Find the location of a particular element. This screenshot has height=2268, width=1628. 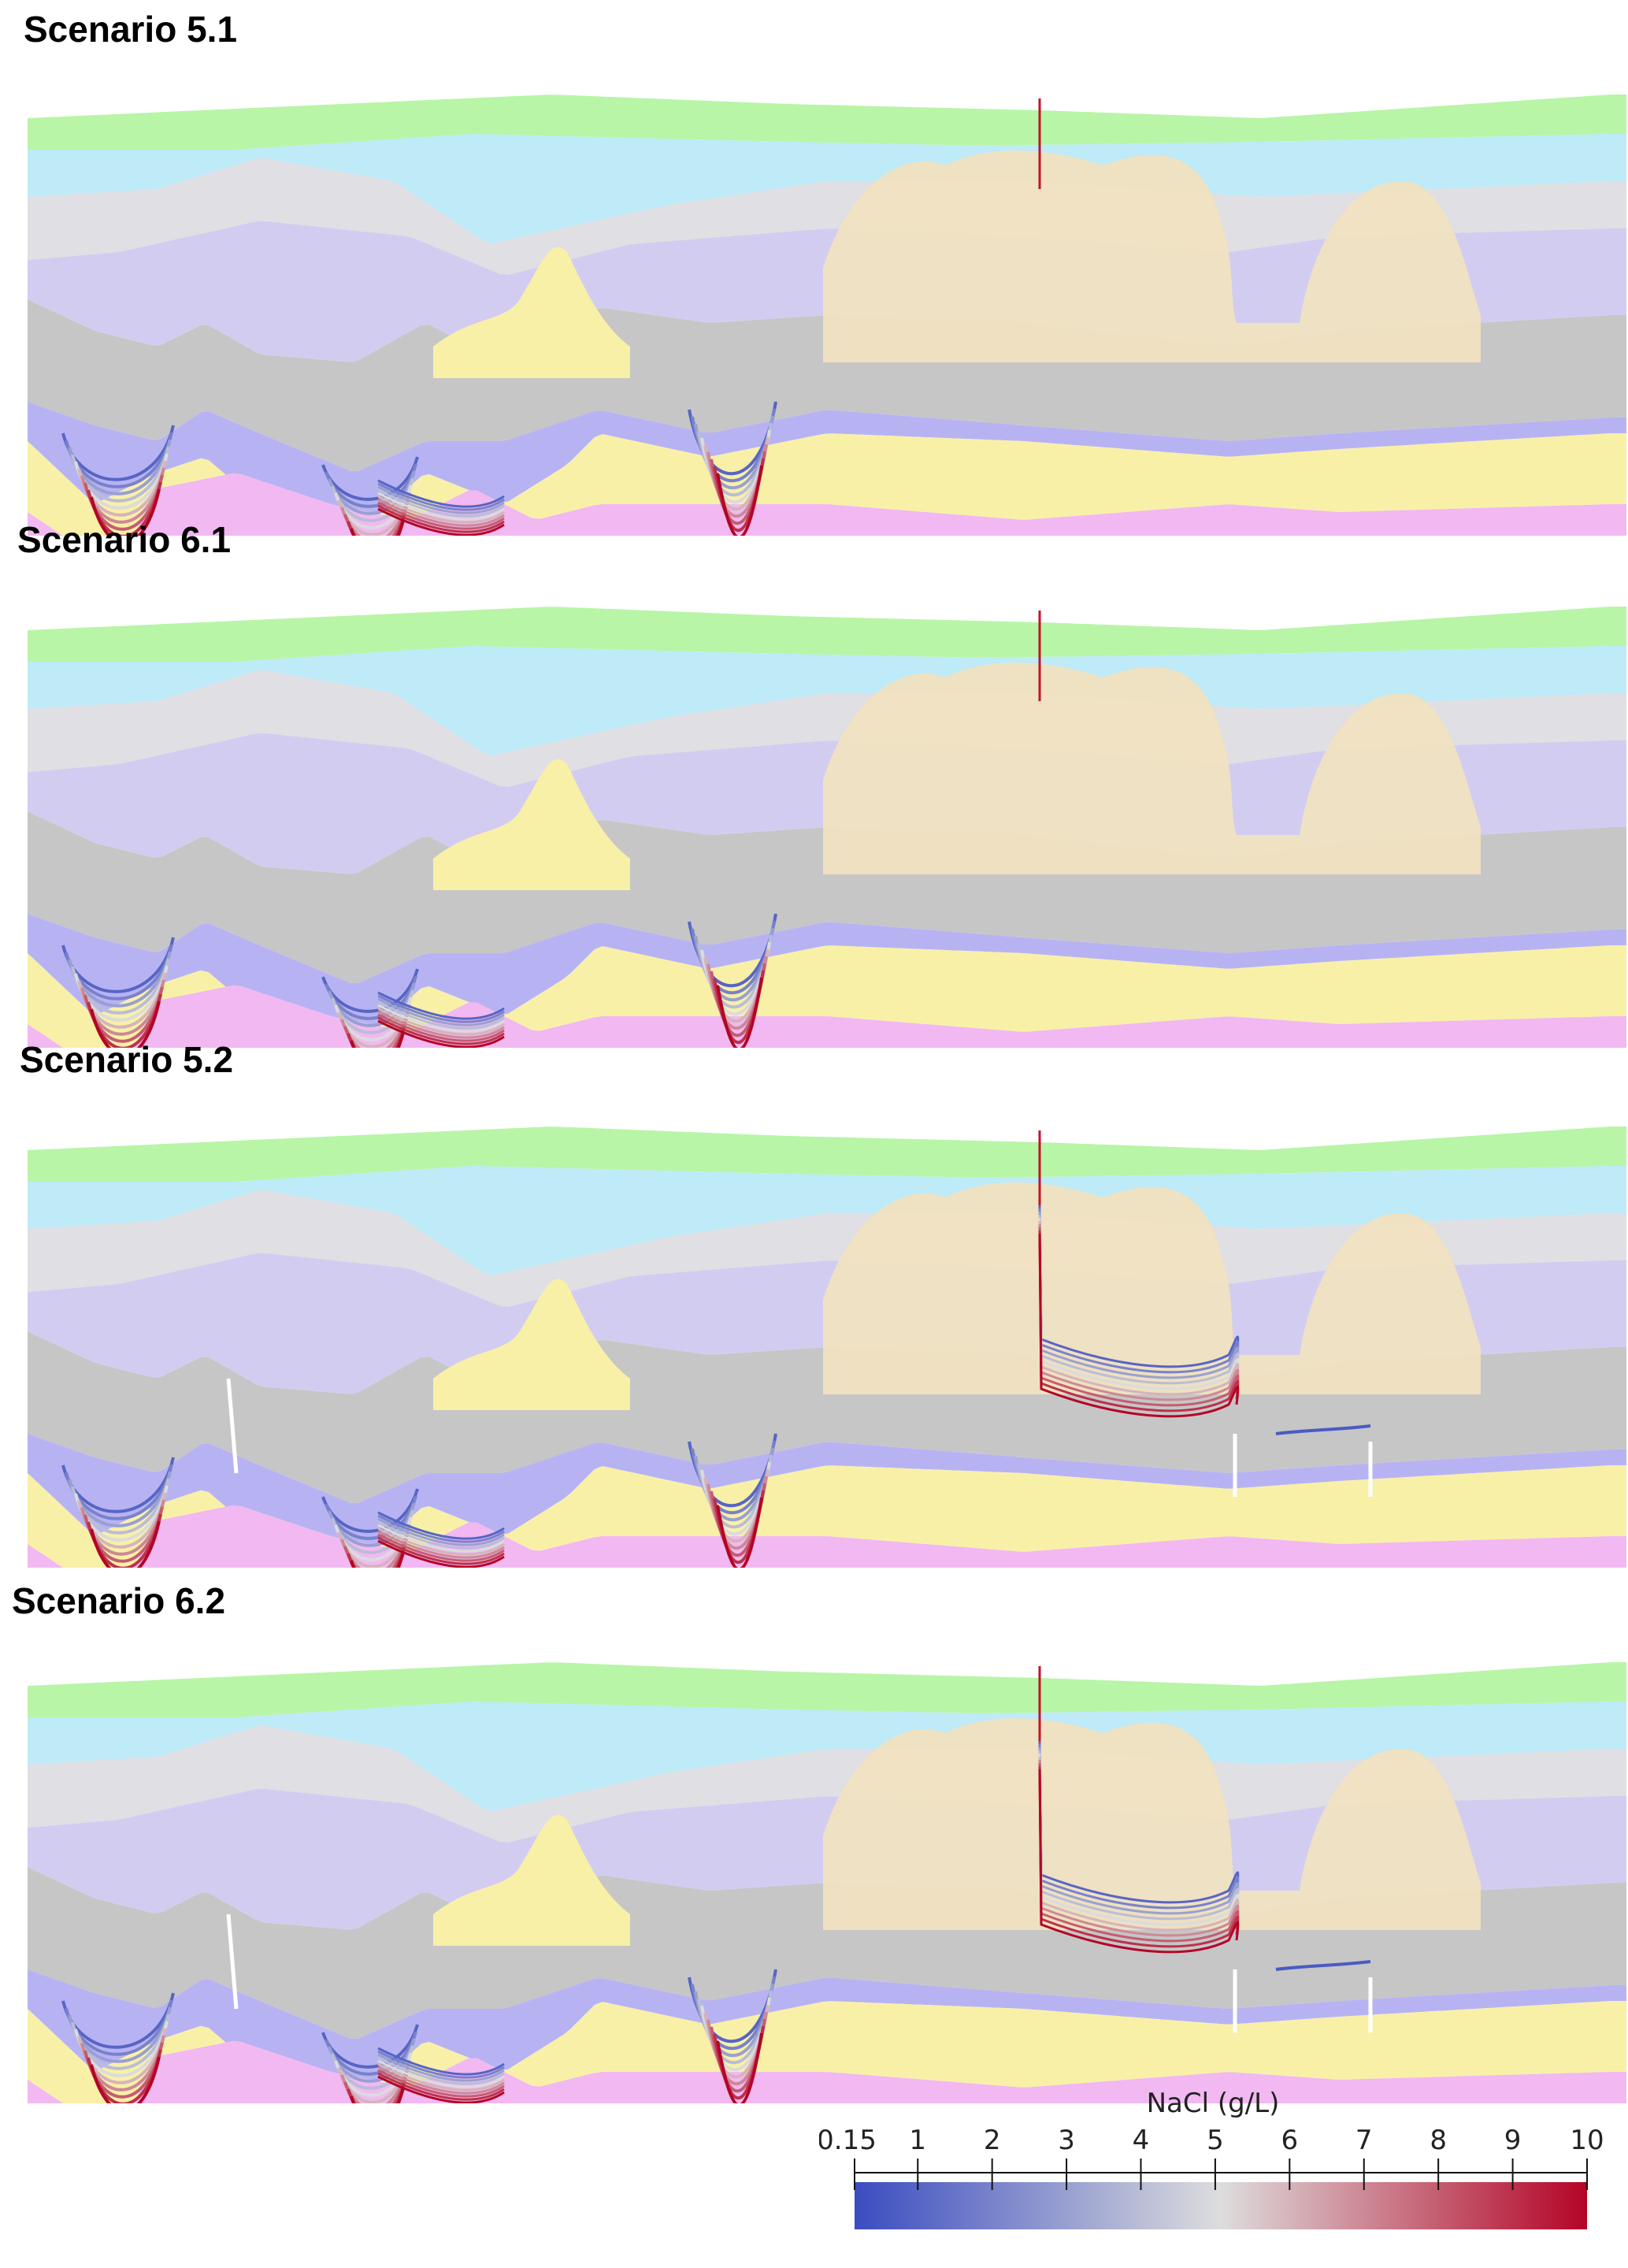

colorbar: NaCl (g/L) 0.15 1 2 3 4 5 6 7 8 9 10 is located at coordinates (1212, 2166).